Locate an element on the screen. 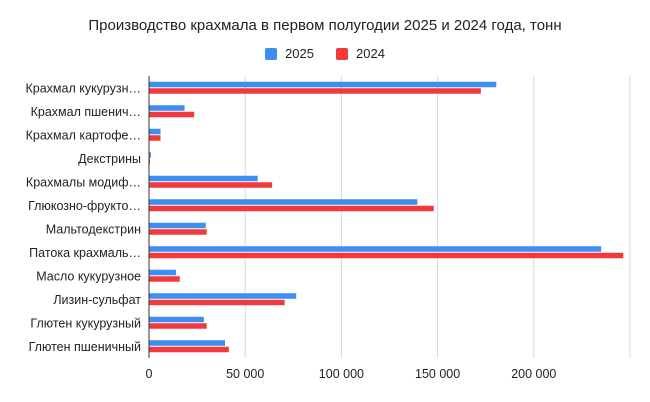 The image size is (650, 402). legend-item-2024: 2024 is located at coordinates (360, 53).